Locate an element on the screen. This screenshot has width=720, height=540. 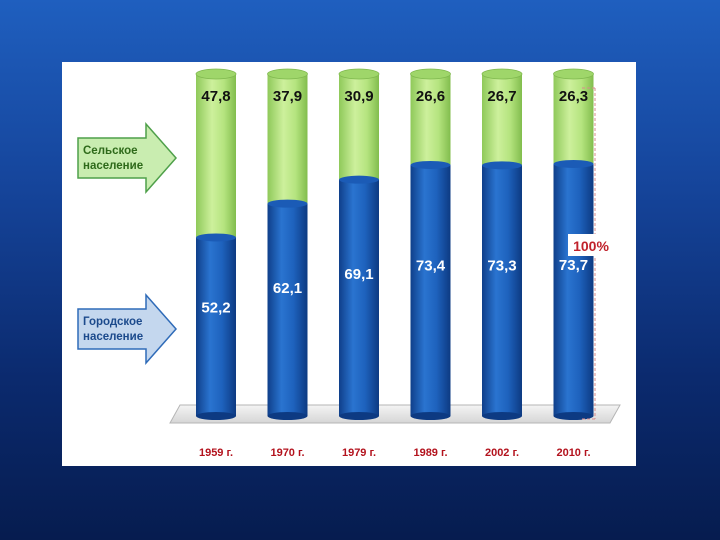
rural-arrow-label-line1: Сельское is located at coordinates (110, 151).